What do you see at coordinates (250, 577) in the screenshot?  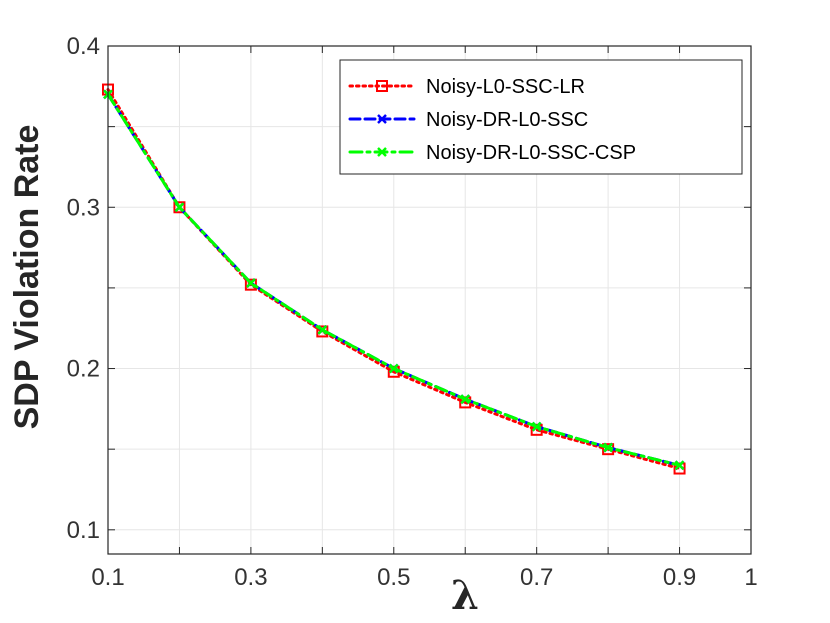 I see `x-tick-label: 0.3` at bounding box center [250, 577].